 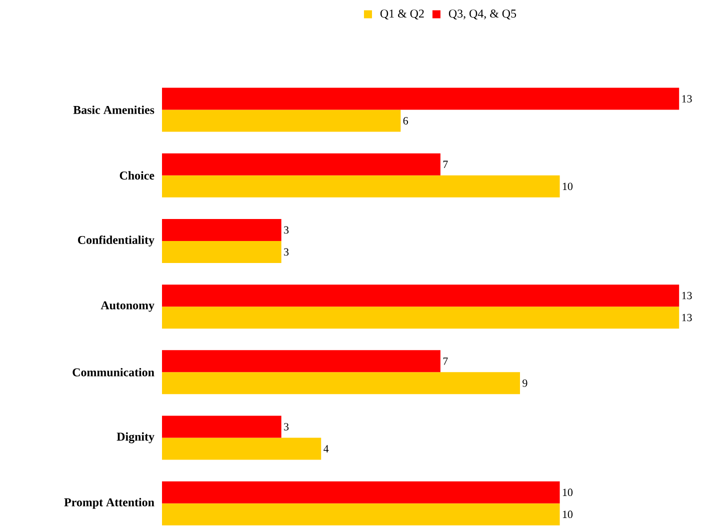 What do you see at coordinates (113, 372) in the screenshot?
I see `y-tick-label: Communication` at bounding box center [113, 372].